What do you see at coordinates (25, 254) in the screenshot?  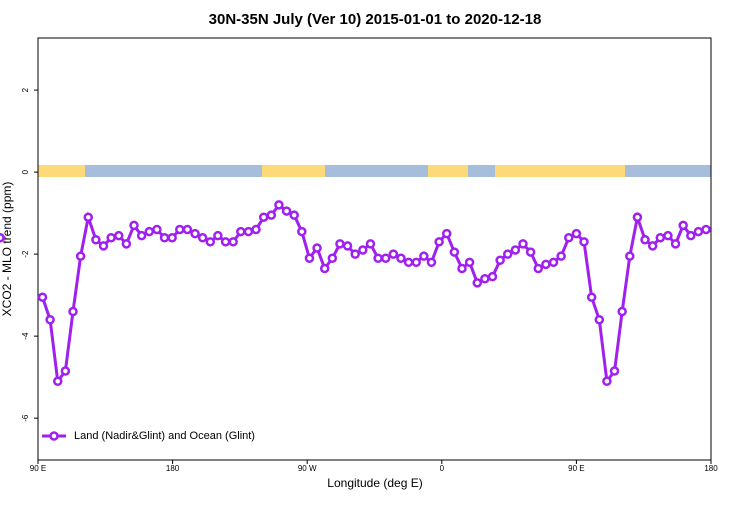 I see `y-tick-label: -2` at bounding box center [25, 254].